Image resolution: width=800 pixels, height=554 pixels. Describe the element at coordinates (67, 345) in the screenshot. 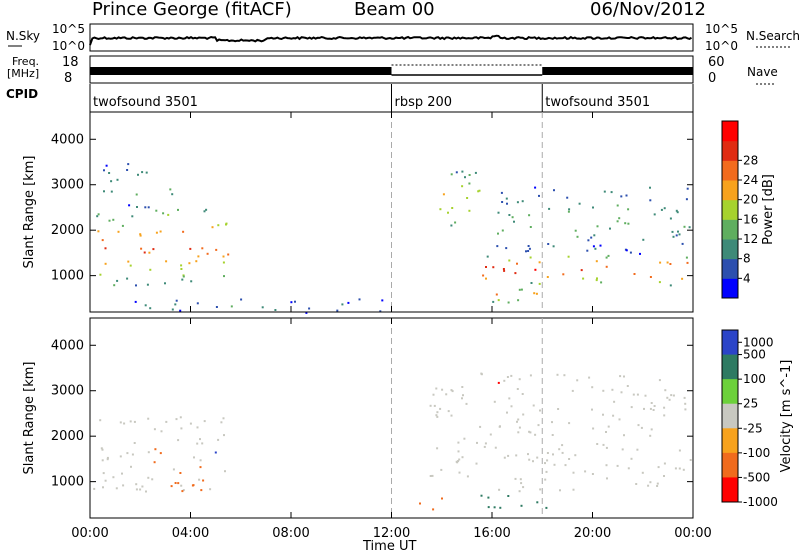

I see `y-tick-label: 4000` at that location.